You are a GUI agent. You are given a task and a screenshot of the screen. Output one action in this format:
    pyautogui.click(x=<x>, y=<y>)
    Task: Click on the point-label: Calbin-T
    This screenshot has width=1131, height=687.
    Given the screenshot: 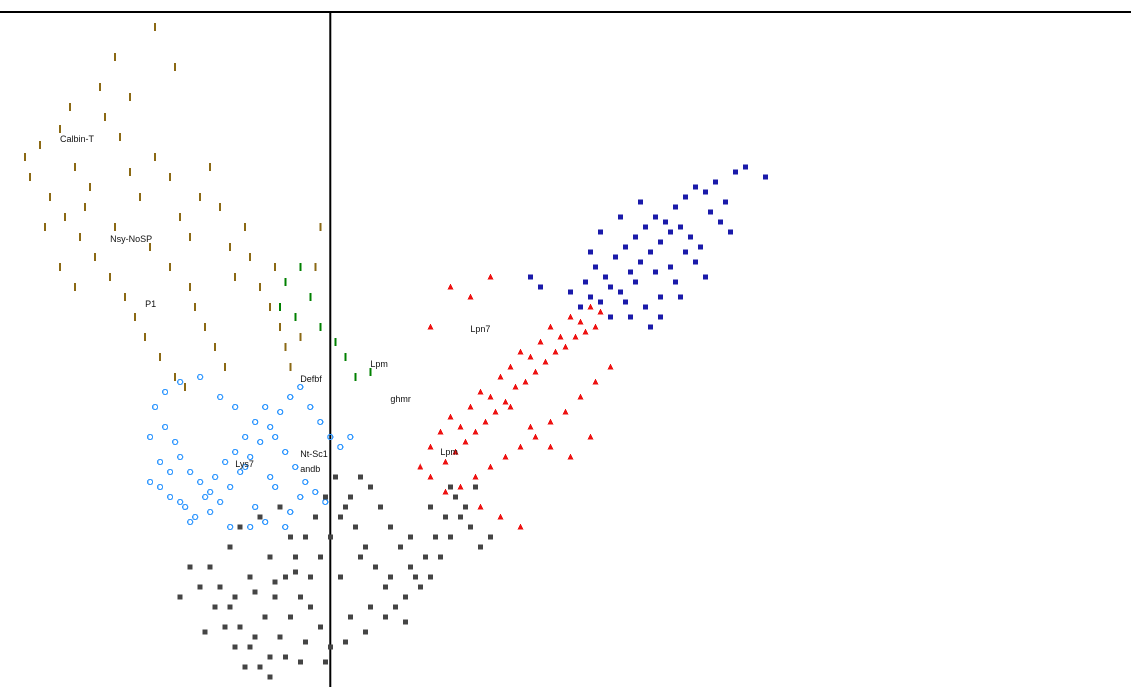 What is the action you would take?
    pyautogui.click(x=77, y=139)
    